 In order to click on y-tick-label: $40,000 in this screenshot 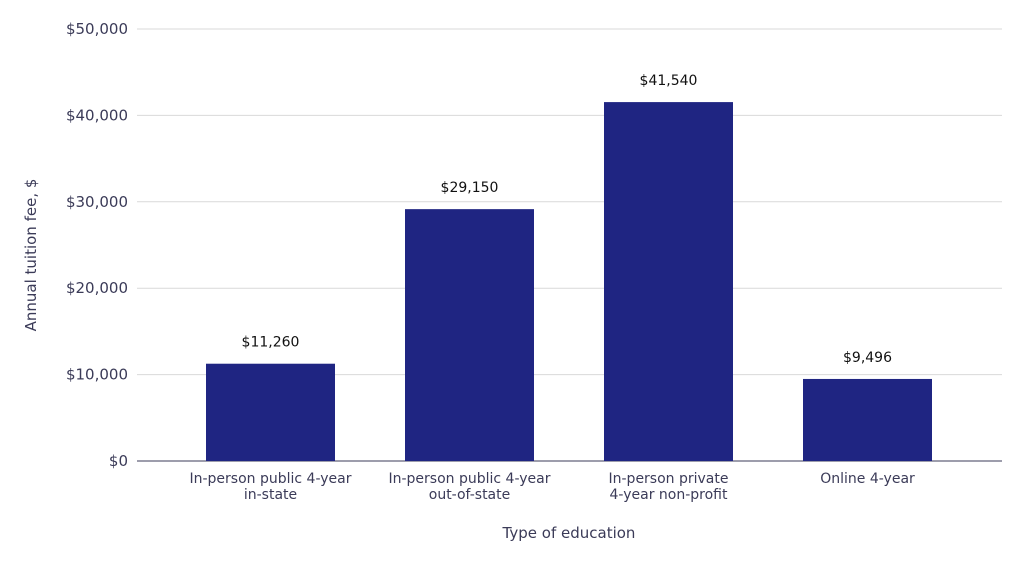, I will do `click(97, 115)`.